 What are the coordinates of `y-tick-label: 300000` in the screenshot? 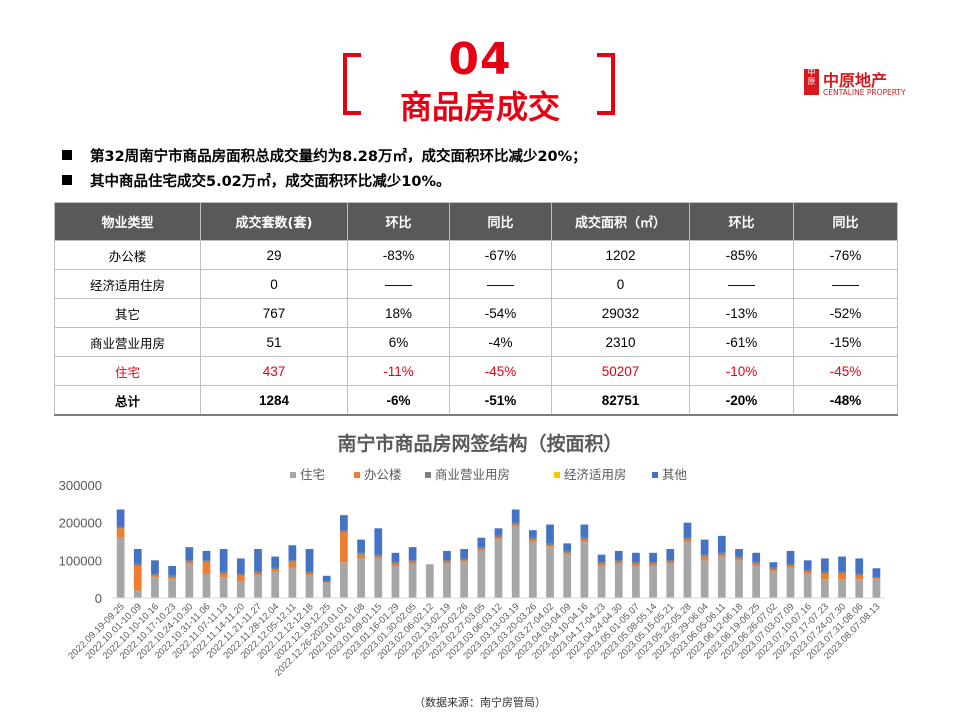 It's located at (80, 485).